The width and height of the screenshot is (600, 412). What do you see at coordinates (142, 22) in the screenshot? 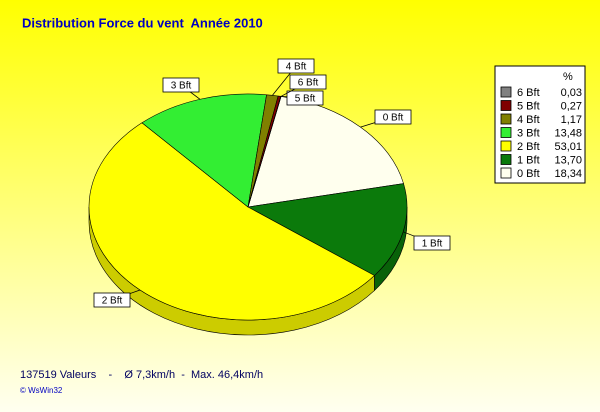
I see `chart-title: Distribution Force du vent Année 2010` at bounding box center [142, 22].